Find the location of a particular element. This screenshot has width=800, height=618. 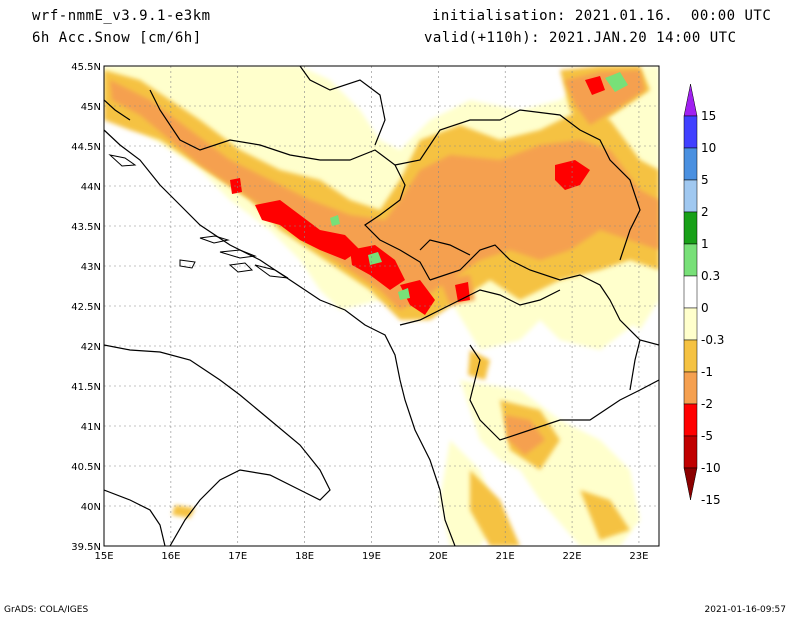

lat-tick-label: 43.5N is located at coordinates (86, 227).